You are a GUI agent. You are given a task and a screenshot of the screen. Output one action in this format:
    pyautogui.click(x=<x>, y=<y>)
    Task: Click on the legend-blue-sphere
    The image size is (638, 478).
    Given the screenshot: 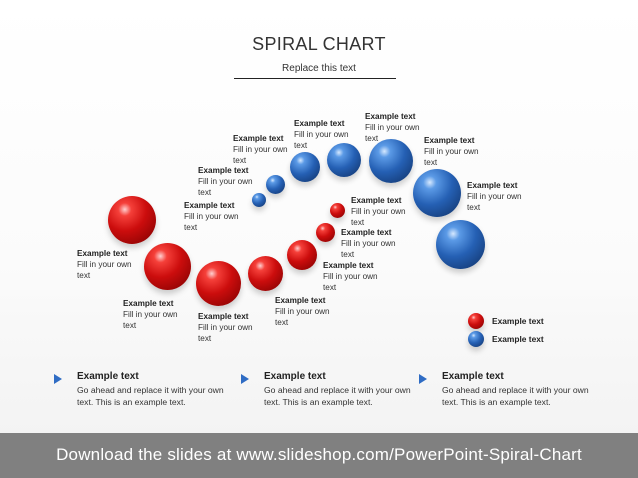 What is the action you would take?
    pyautogui.click(x=476, y=339)
    